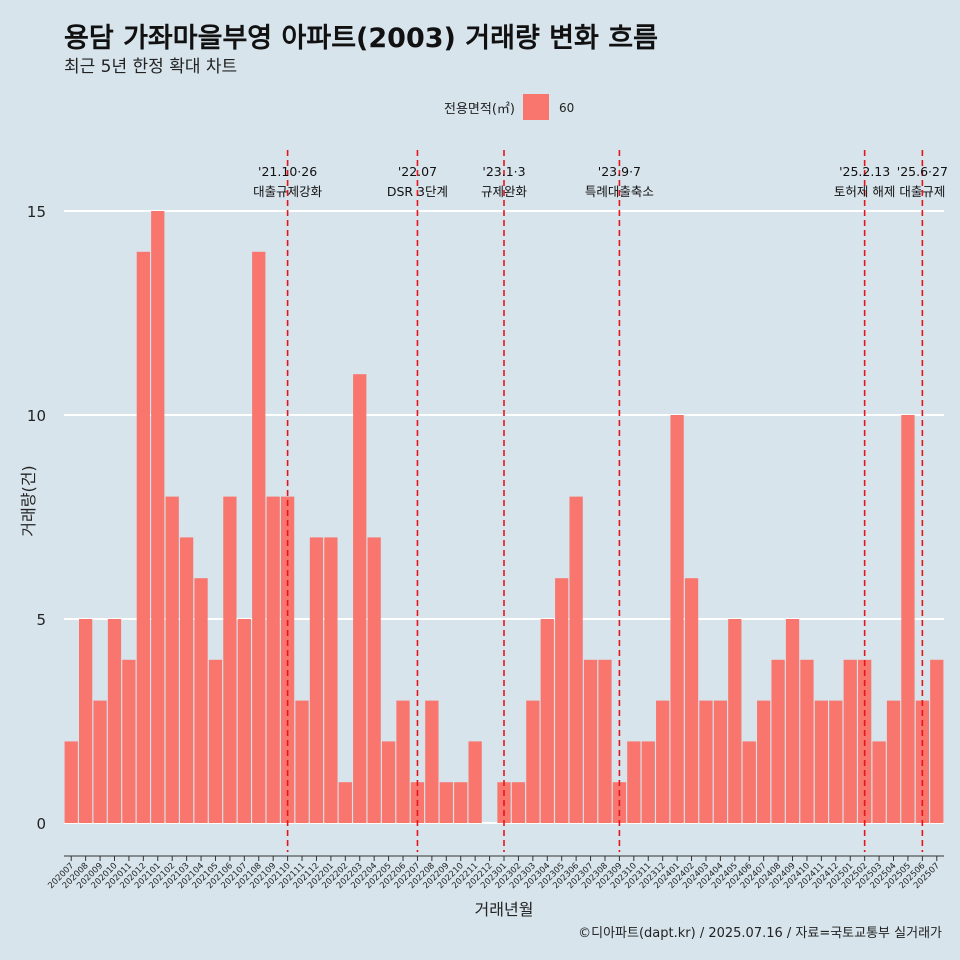 This screenshot has width=960, height=960. What do you see at coordinates (566, 108) in the screenshot?
I see `legend-label: 60` at bounding box center [566, 108].